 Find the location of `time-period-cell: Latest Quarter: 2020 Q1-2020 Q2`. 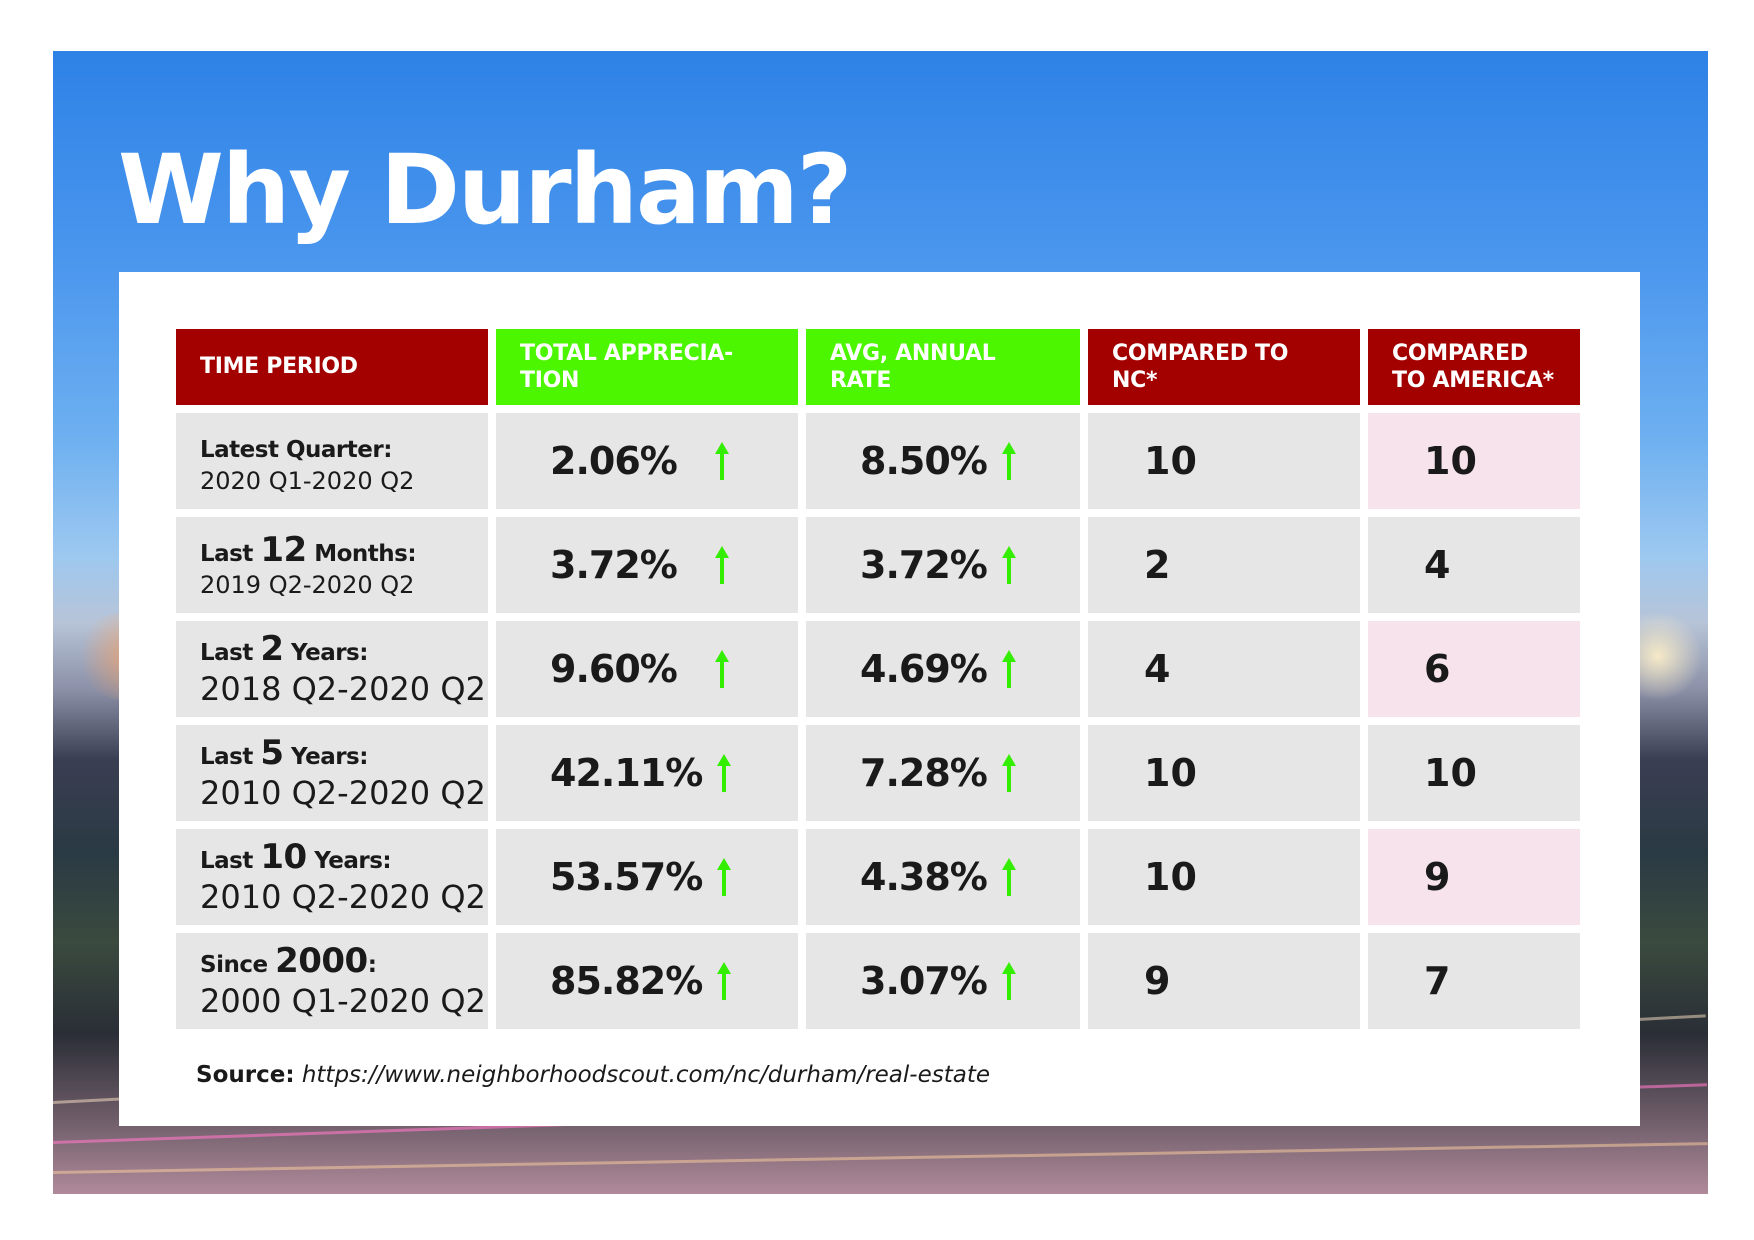

time-period-cell: Latest Quarter: 2020 Q1-2020 Q2 is located at coordinates (332, 461).